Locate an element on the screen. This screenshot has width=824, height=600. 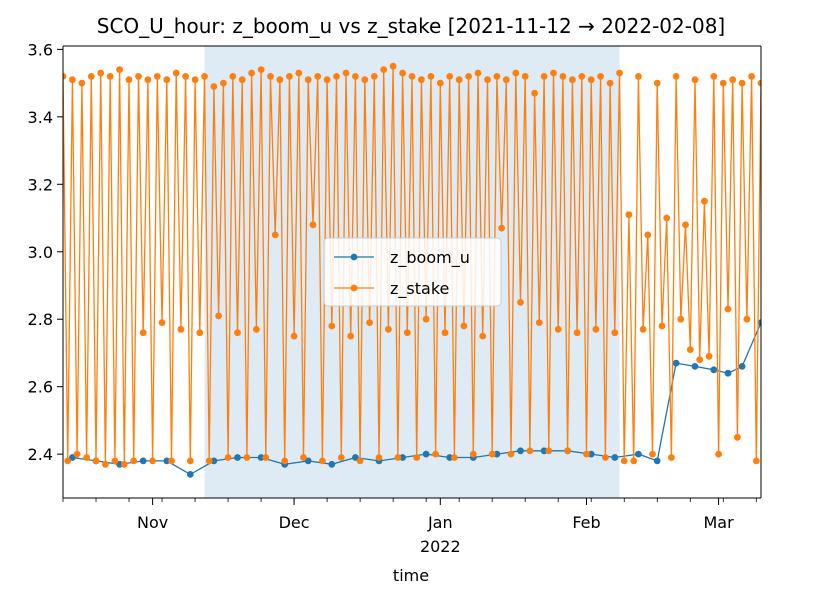
y-tick-label-5: 3.4 is located at coordinates (40, 117).